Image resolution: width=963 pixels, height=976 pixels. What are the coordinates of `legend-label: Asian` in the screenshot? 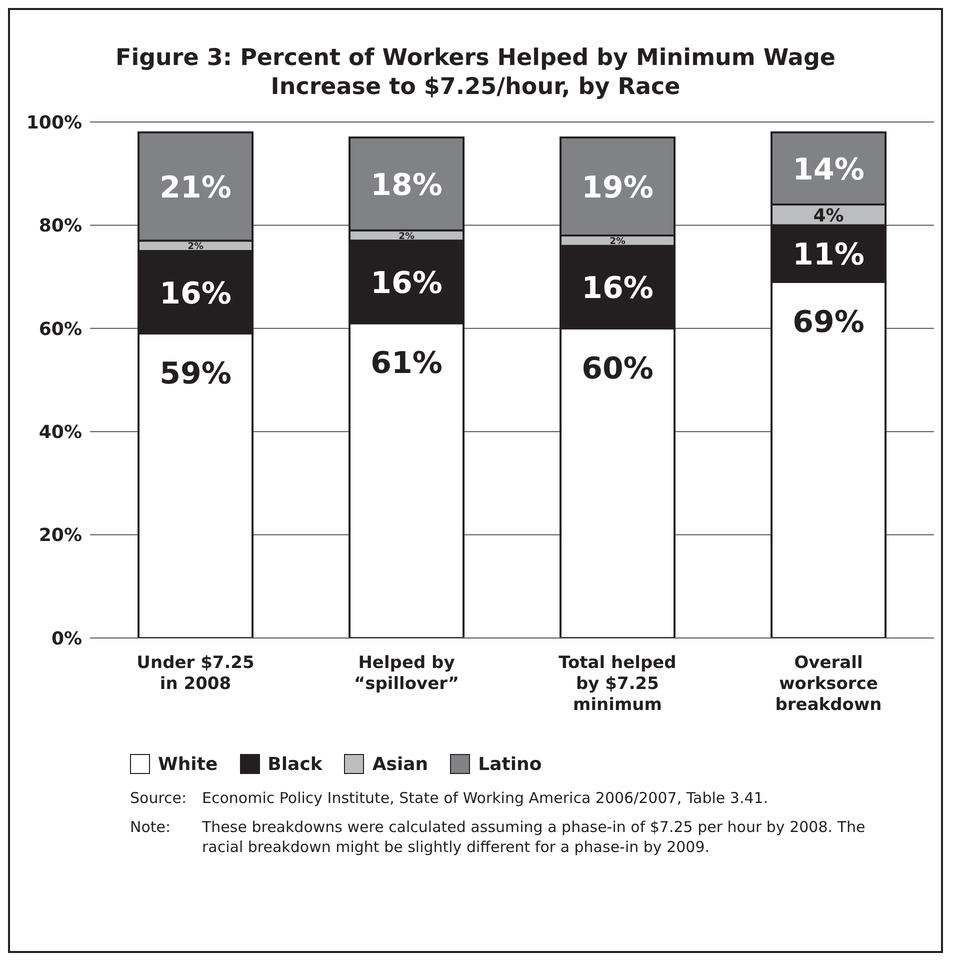 It's located at (400, 764).